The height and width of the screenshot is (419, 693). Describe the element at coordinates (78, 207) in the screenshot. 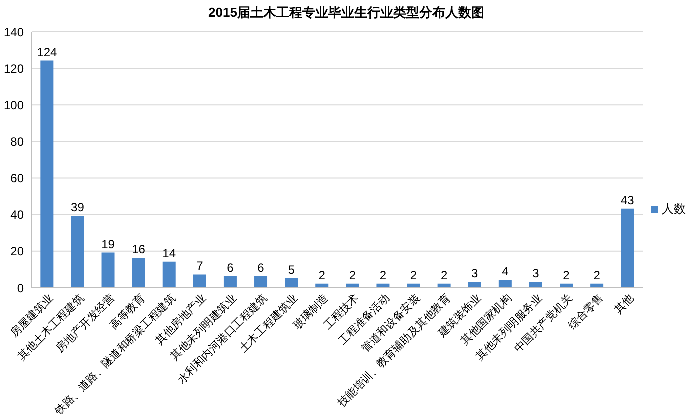

I see `data-label: 39` at that location.